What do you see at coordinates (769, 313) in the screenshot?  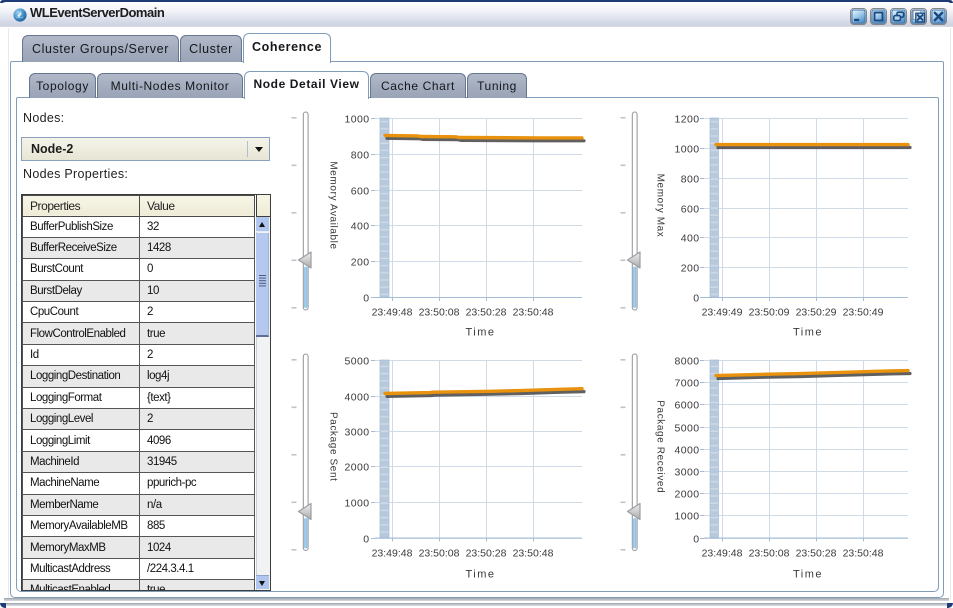 I see `svg-text: 23:50:09` at bounding box center [769, 313].